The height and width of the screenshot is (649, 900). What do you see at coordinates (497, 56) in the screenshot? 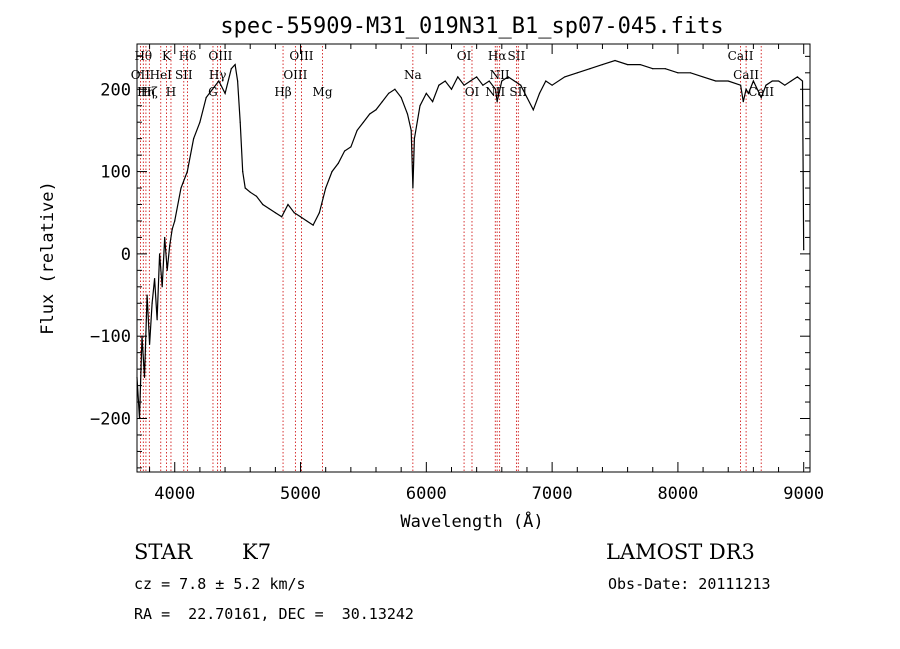
I see `line-label-20: Hα` at bounding box center [497, 56].